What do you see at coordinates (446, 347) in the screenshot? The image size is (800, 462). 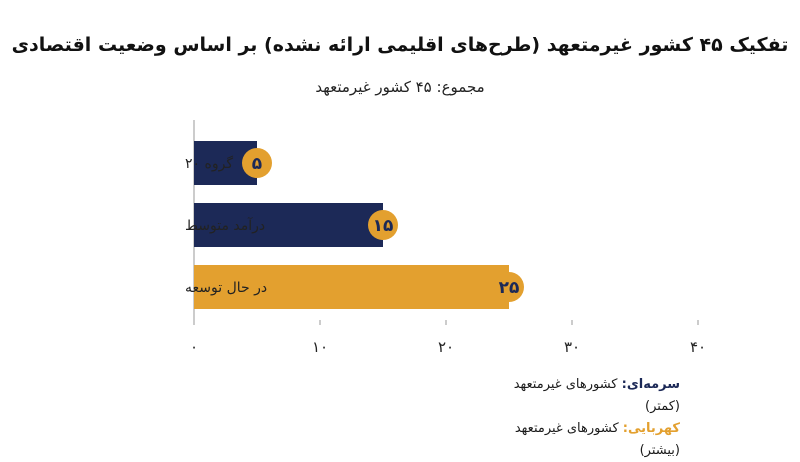 I see `x-tick-label: ۲۰` at bounding box center [446, 347].